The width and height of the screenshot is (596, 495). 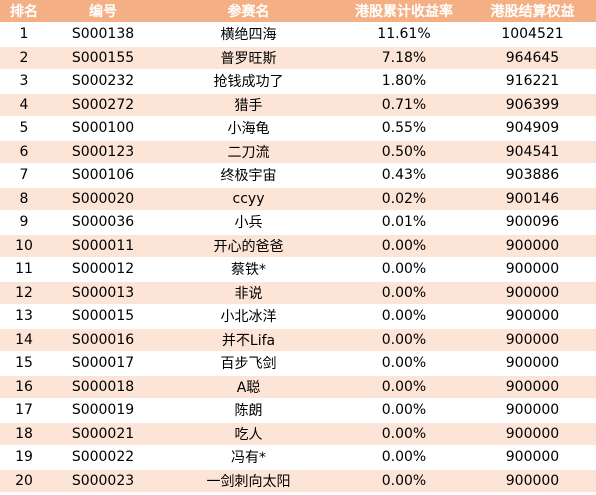 What do you see at coordinates (103, 363) in the screenshot?
I see `cell-id: S000017` at bounding box center [103, 363].